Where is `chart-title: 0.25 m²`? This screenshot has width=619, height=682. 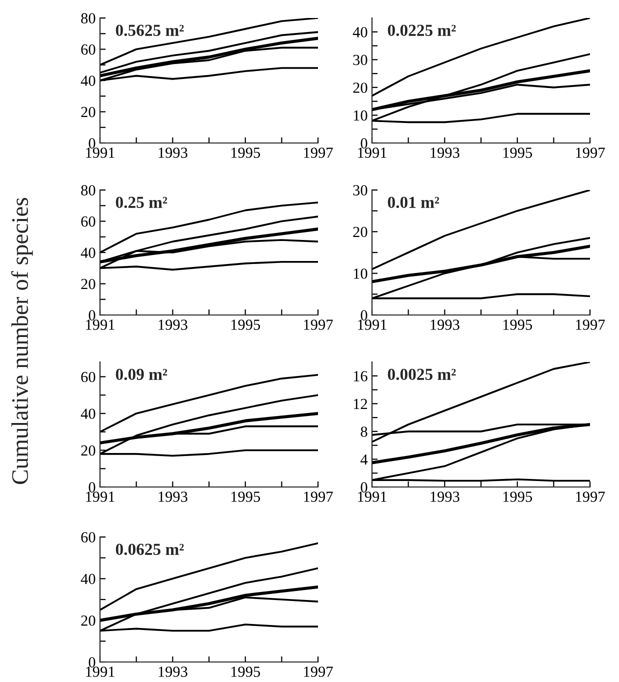
chart-title: 0.25 m² is located at coordinates (142, 202).